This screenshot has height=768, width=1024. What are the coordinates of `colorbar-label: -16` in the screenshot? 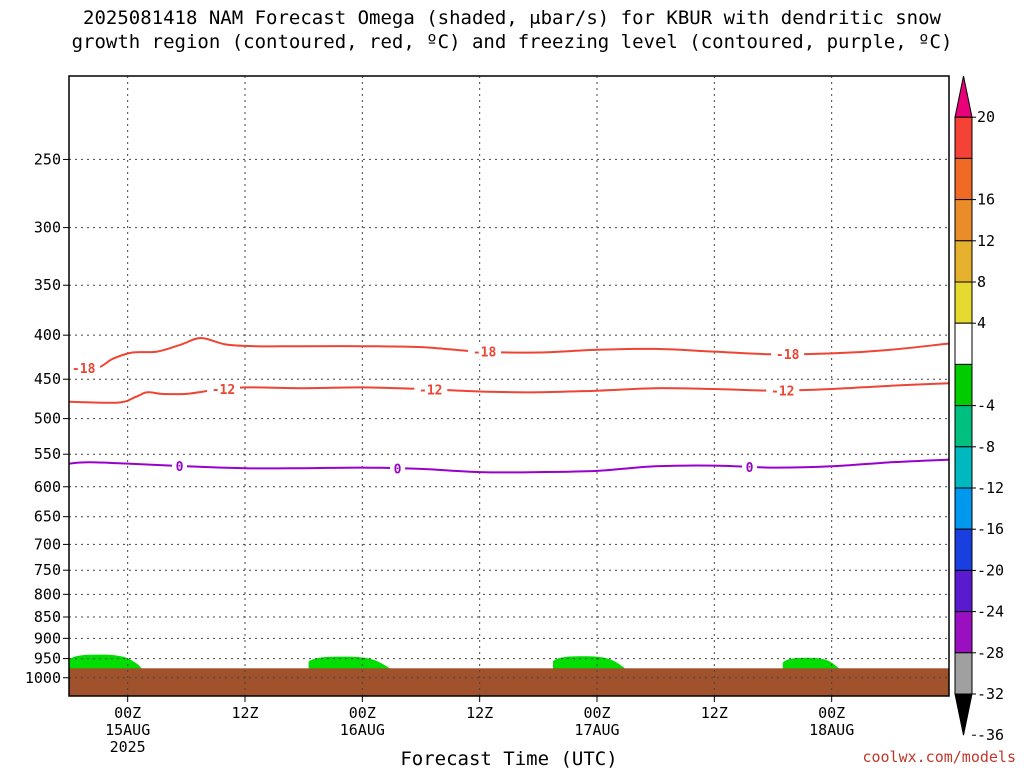 It's located at (990, 529).